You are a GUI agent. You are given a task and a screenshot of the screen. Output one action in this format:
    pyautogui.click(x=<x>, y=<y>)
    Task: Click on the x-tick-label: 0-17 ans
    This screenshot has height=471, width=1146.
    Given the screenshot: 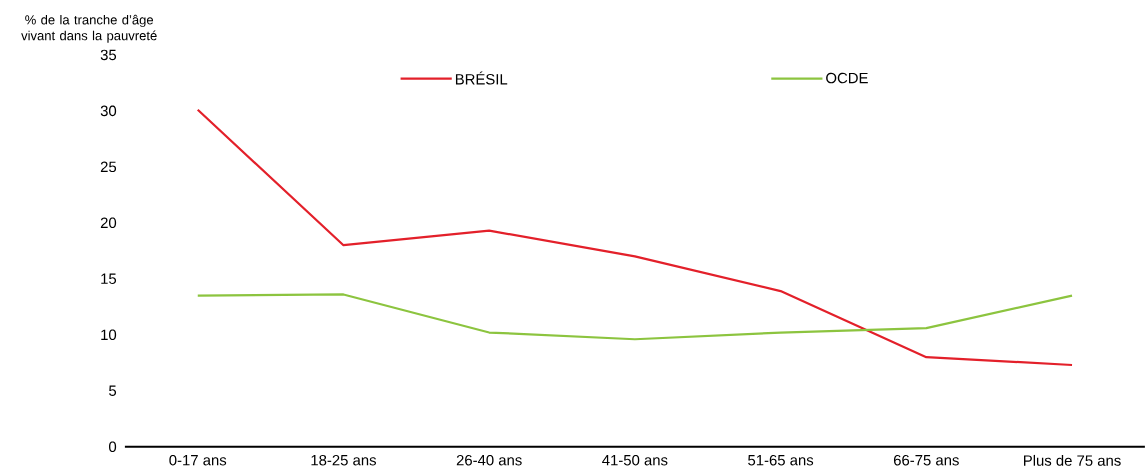 What is the action you would take?
    pyautogui.click(x=198, y=460)
    